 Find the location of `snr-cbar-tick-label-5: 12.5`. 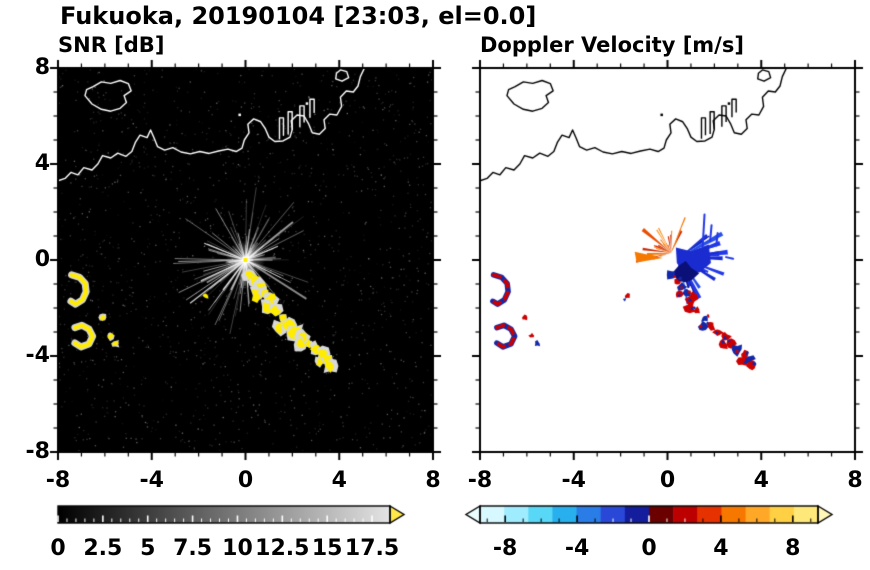

snr-cbar-tick-label-5: 12.5 is located at coordinates (282, 548).